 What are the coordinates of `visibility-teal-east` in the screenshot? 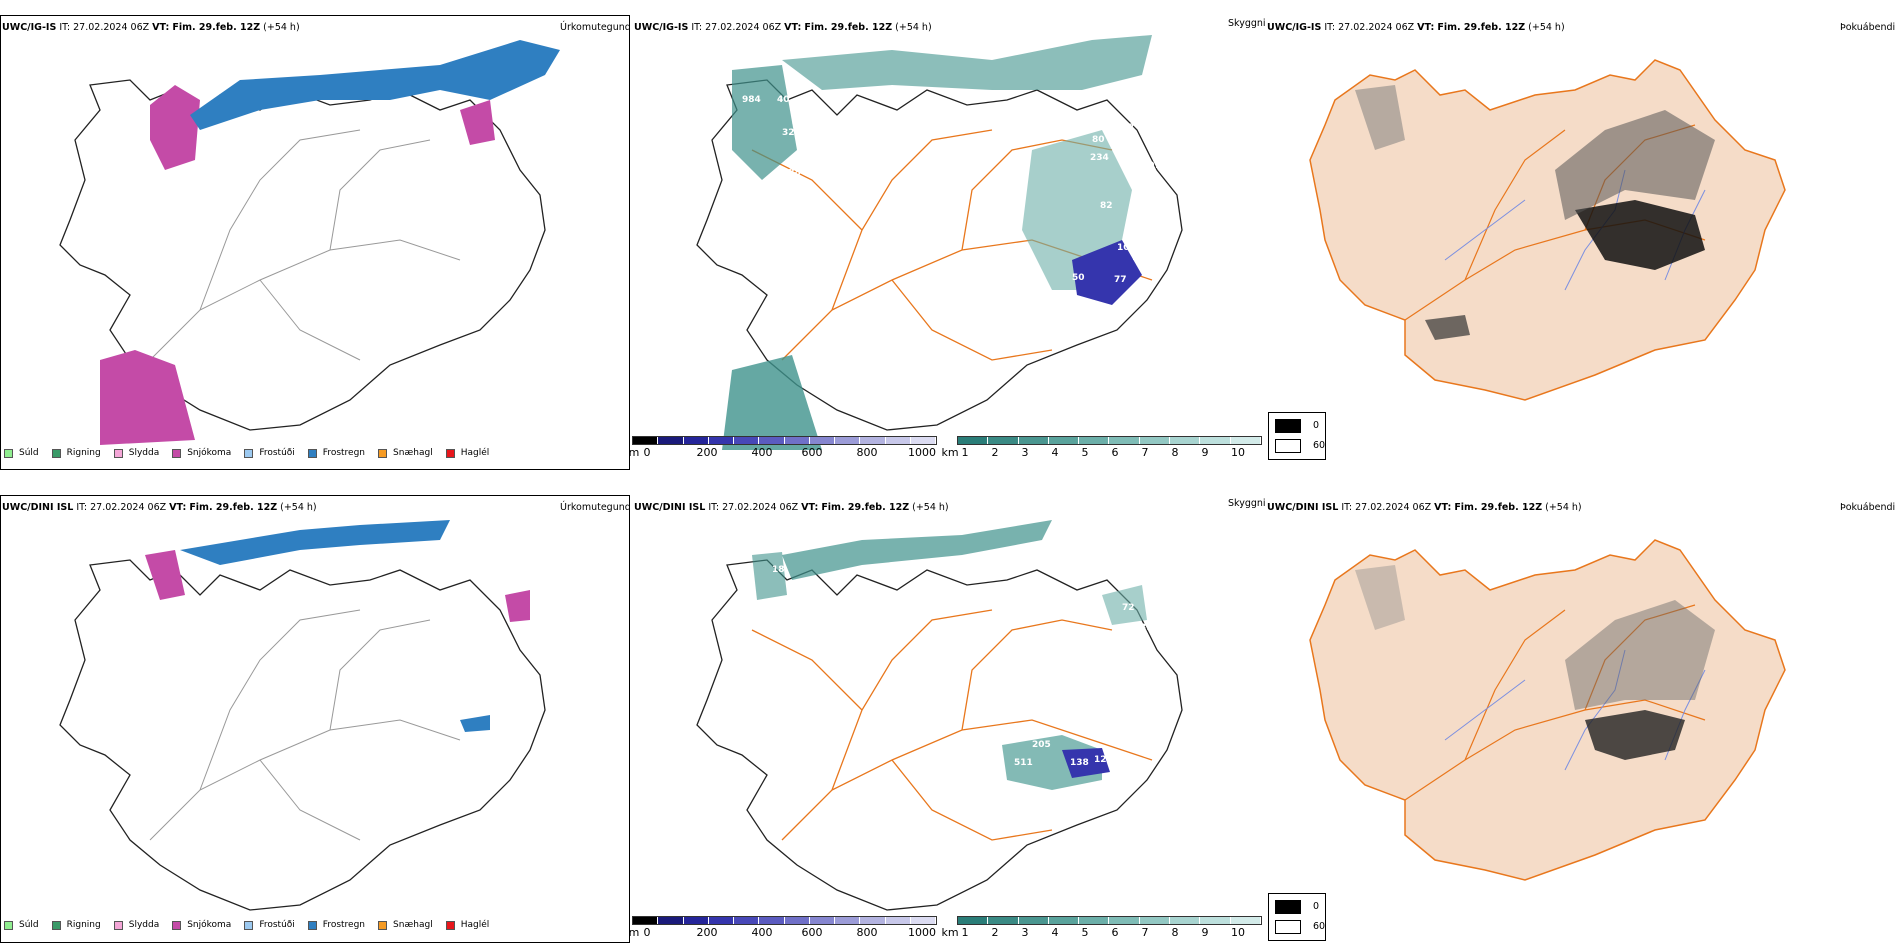 It's located at (1124, 605).